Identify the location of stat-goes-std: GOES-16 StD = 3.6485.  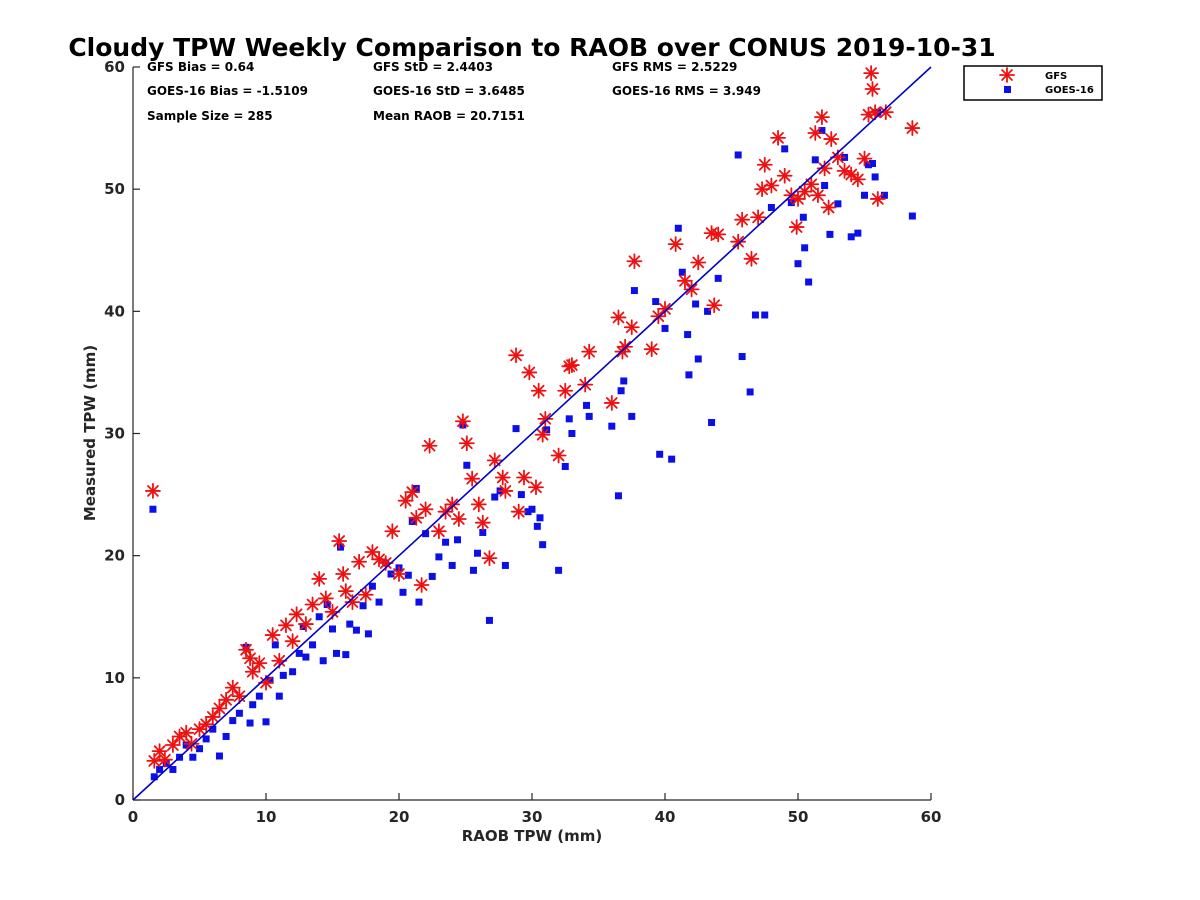
(449, 91).